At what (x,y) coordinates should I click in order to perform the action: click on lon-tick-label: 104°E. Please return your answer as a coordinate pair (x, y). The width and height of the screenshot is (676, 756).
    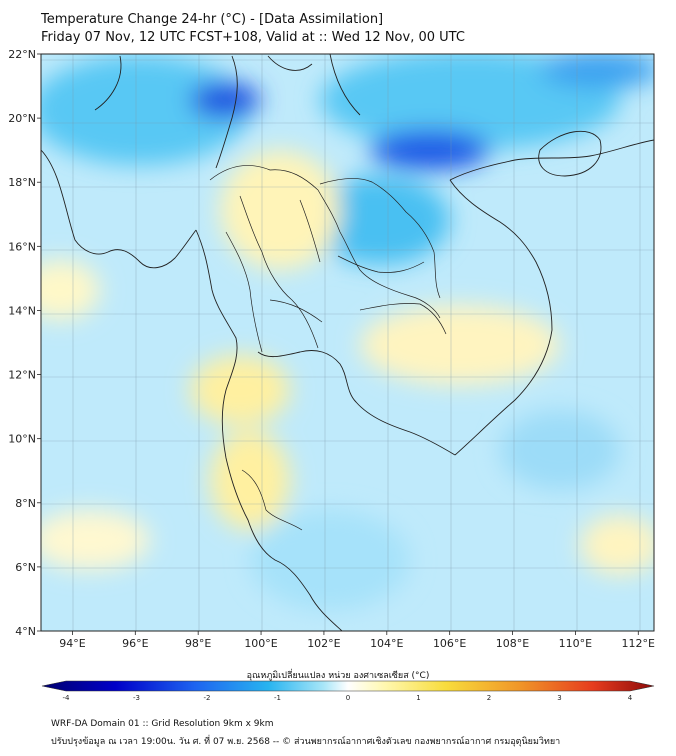
    Looking at the image, I should click on (386, 643).